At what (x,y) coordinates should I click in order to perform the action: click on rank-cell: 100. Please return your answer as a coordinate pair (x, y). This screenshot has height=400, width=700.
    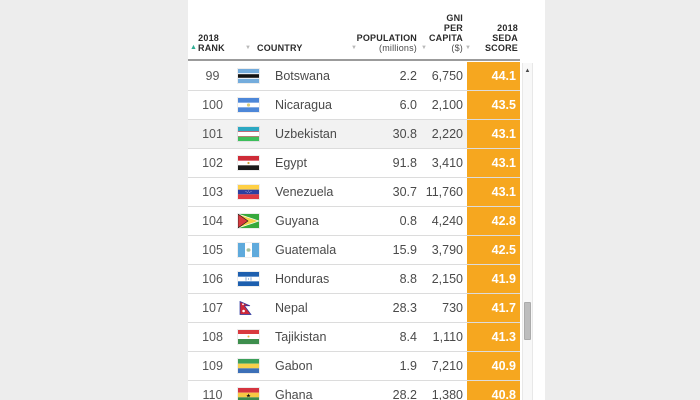
    Looking at the image, I should click on (212, 105).